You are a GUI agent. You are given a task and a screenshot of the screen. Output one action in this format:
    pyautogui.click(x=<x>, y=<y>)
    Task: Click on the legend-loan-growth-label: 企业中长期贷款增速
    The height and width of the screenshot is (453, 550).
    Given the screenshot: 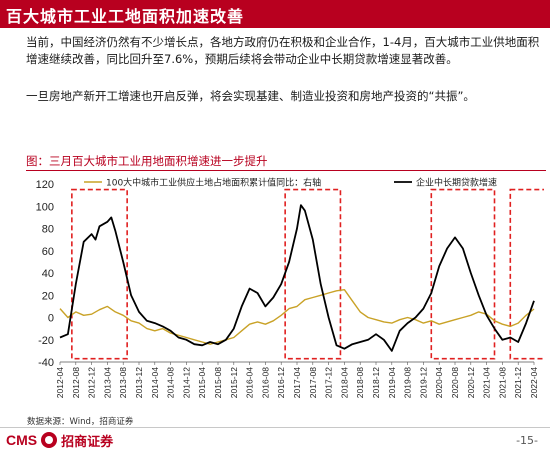 What is the action you would take?
    pyautogui.click(x=456, y=183)
    